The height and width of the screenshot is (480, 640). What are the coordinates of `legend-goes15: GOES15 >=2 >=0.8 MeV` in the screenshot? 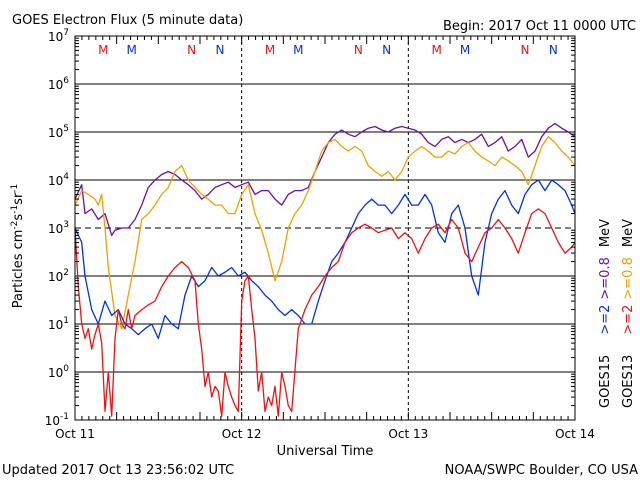 It's located at (605, 313).